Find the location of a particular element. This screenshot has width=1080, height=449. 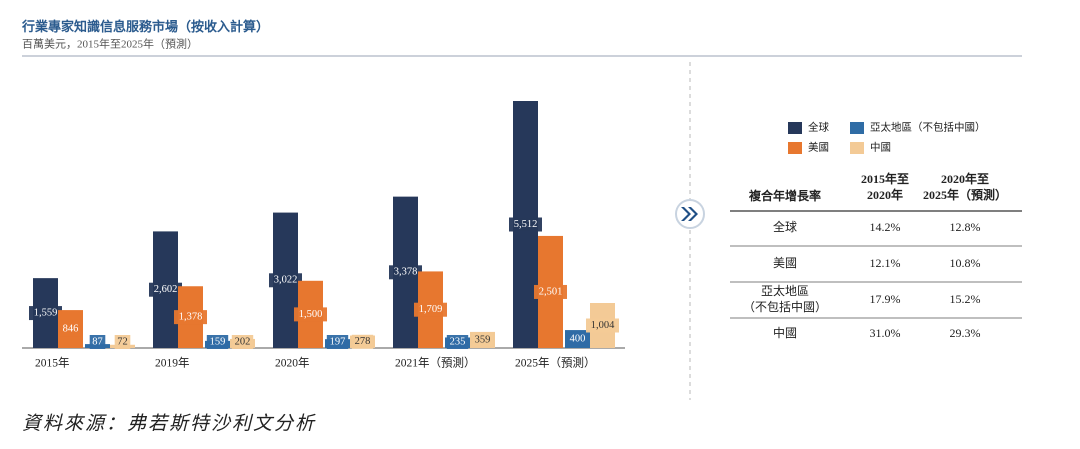

value-label: 202 is located at coordinates (243, 341).